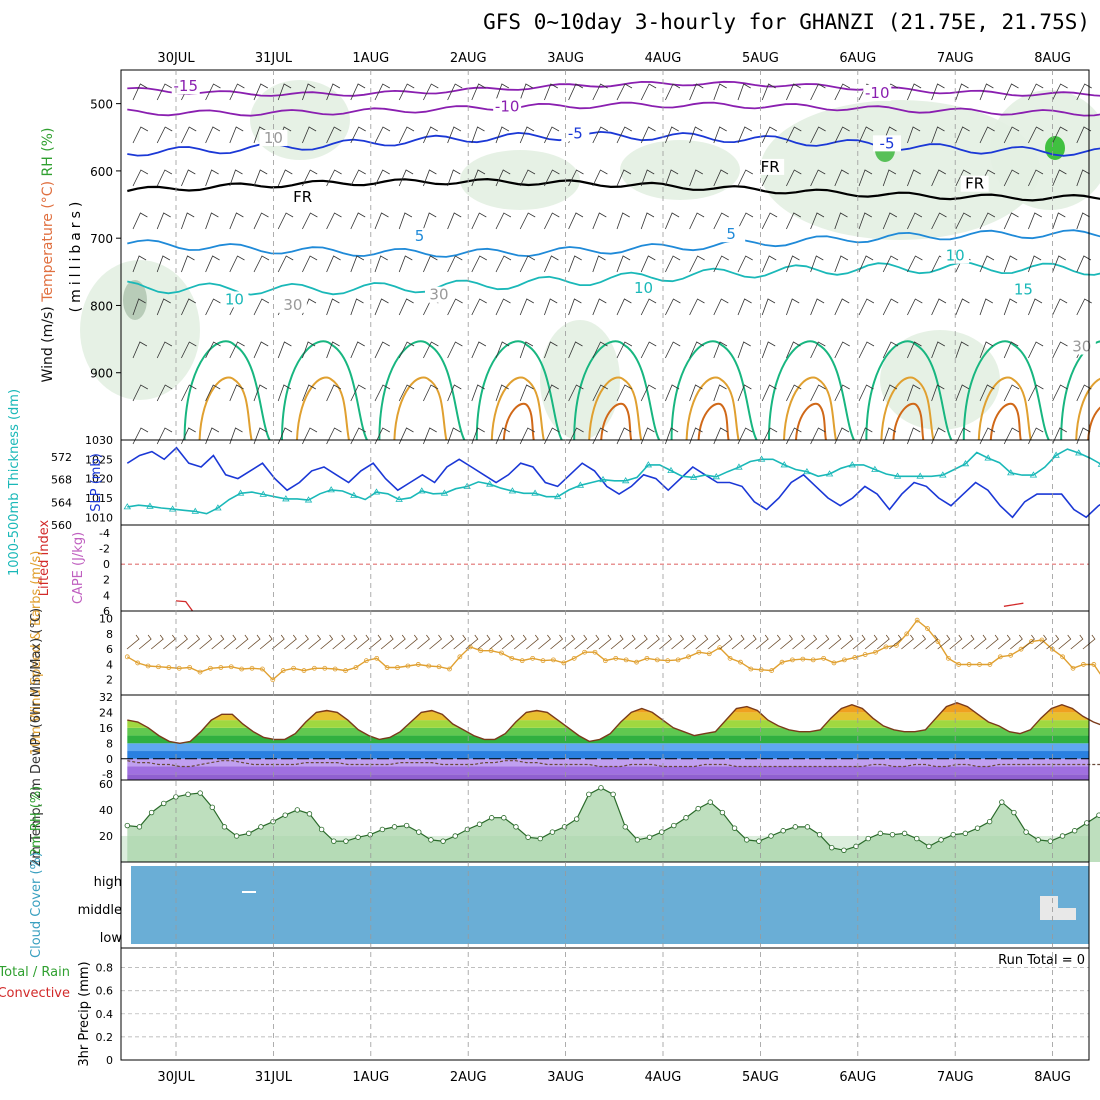  I want to click on contour-label: -5, so click(887, 143).